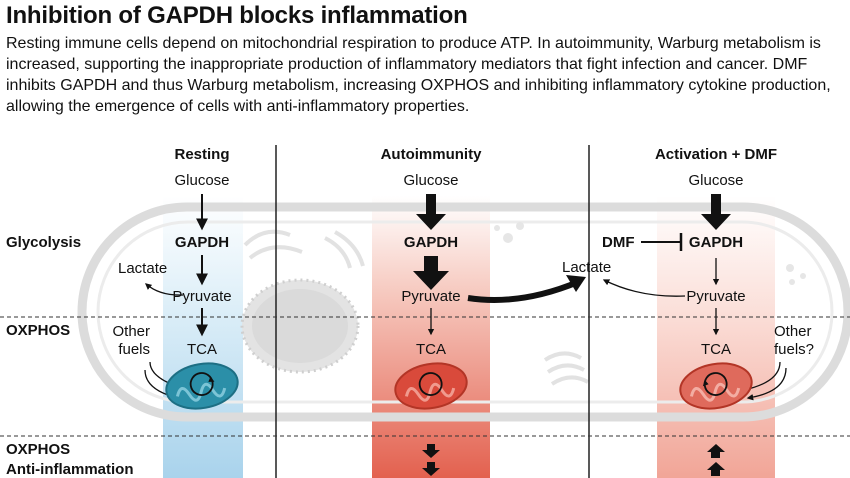 The image size is (850, 478). Describe the element at coordinates (143, 268) in the screenshot. I see `resting-lactate: Lactate` at that location.